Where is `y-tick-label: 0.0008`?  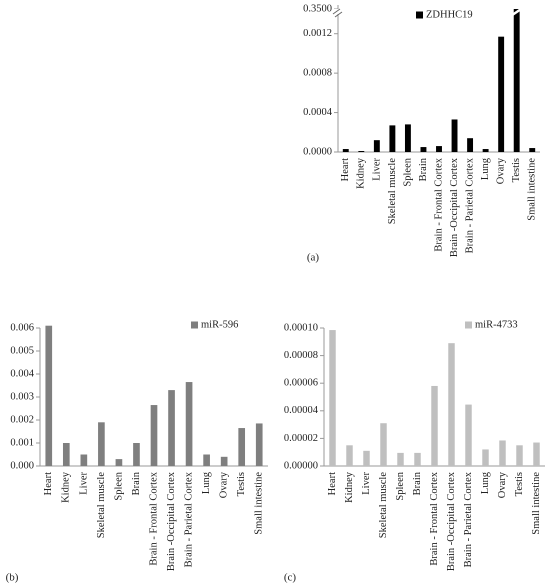
y-tick-label: 0.0008 is located at coordinates (317, 73).